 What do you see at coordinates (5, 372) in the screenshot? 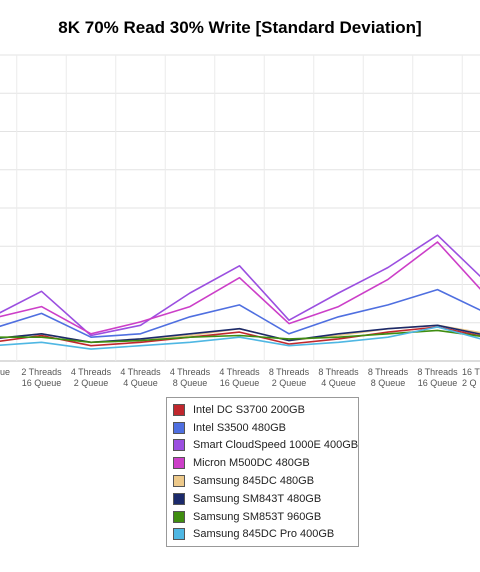
I see `x-tick-label: ue` at bounding box center [5, 372].